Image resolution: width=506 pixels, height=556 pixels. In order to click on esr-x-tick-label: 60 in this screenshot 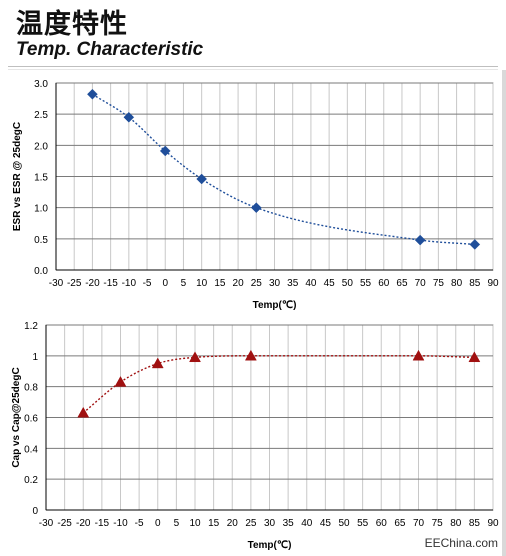, I will do `click(384, 283)`.